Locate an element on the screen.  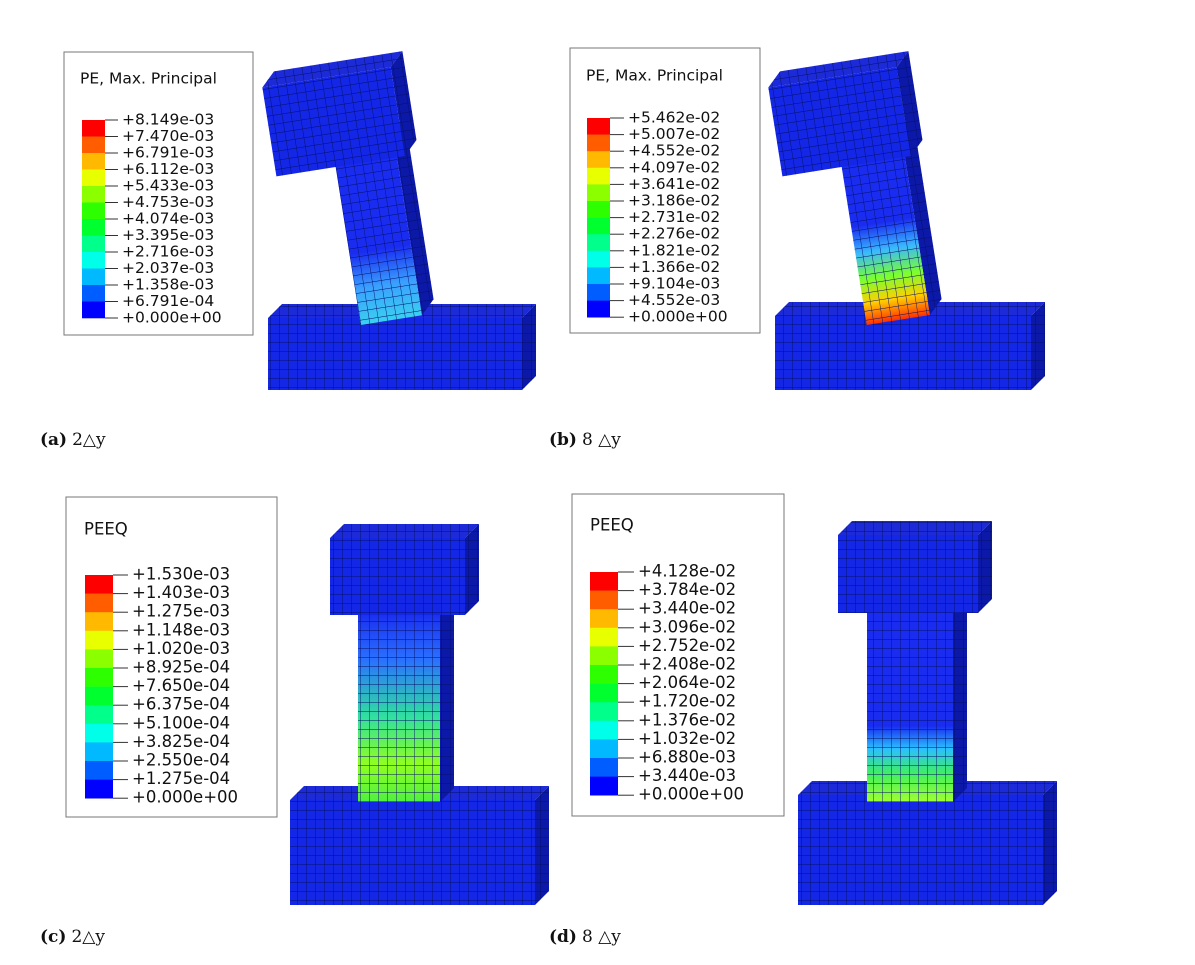
legend-label: +1.403e-03 is located at coordinates (181, 592).